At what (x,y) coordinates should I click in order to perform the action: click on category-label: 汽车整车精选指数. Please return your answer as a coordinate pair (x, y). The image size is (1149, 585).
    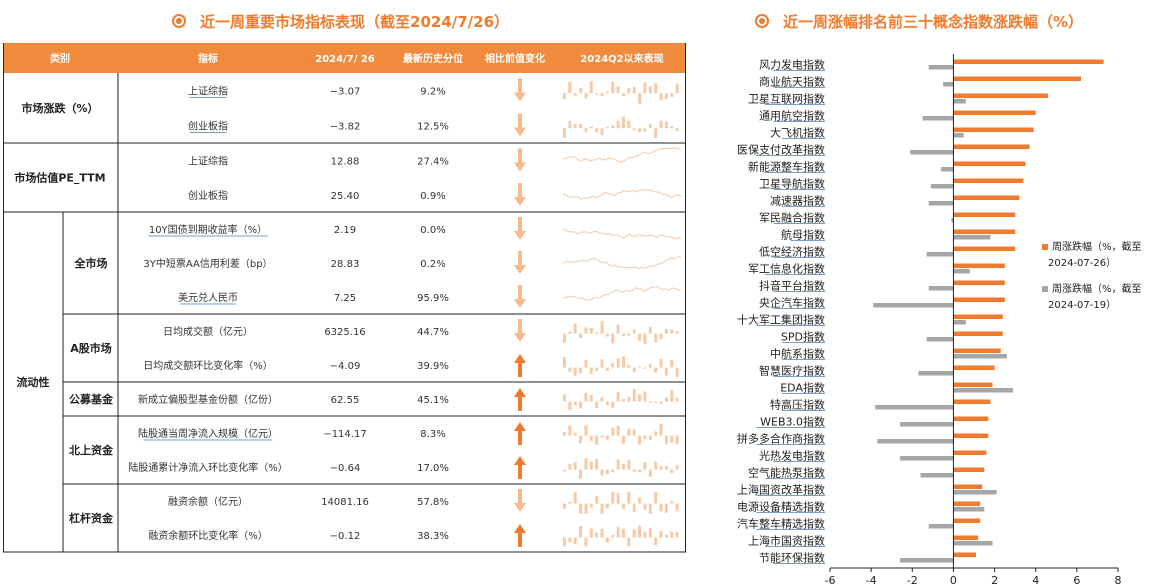
    Looking at the image, I should click on (781, 524).